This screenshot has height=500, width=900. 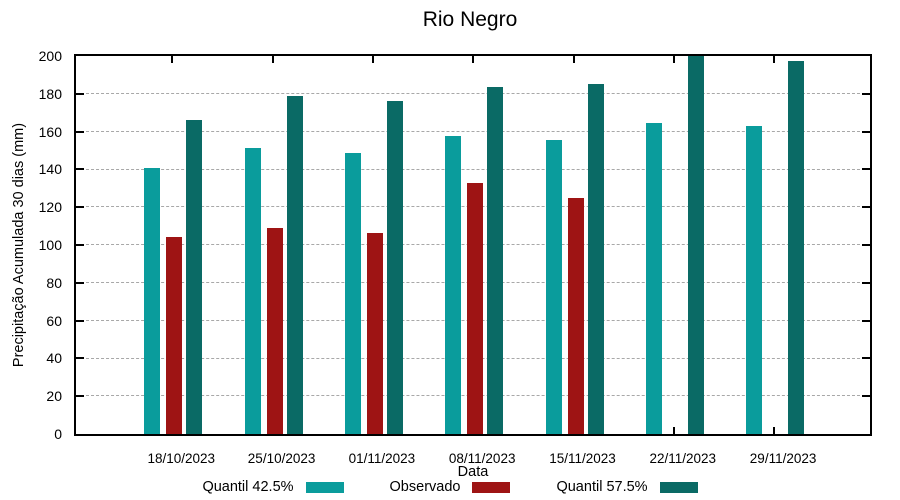 What do you see at coordinates (50, 245) in the screenshot?
I see `y-tick-label: 100` at bounding box center [50, 245].